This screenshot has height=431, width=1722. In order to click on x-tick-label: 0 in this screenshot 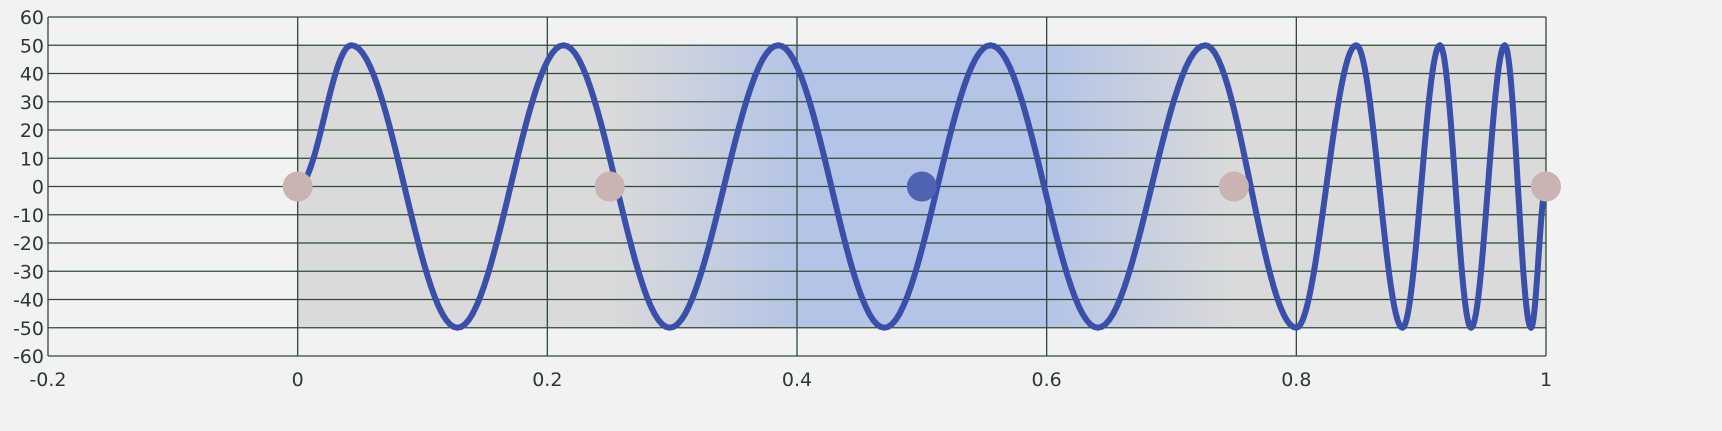, I will do `click(298, 380)`.